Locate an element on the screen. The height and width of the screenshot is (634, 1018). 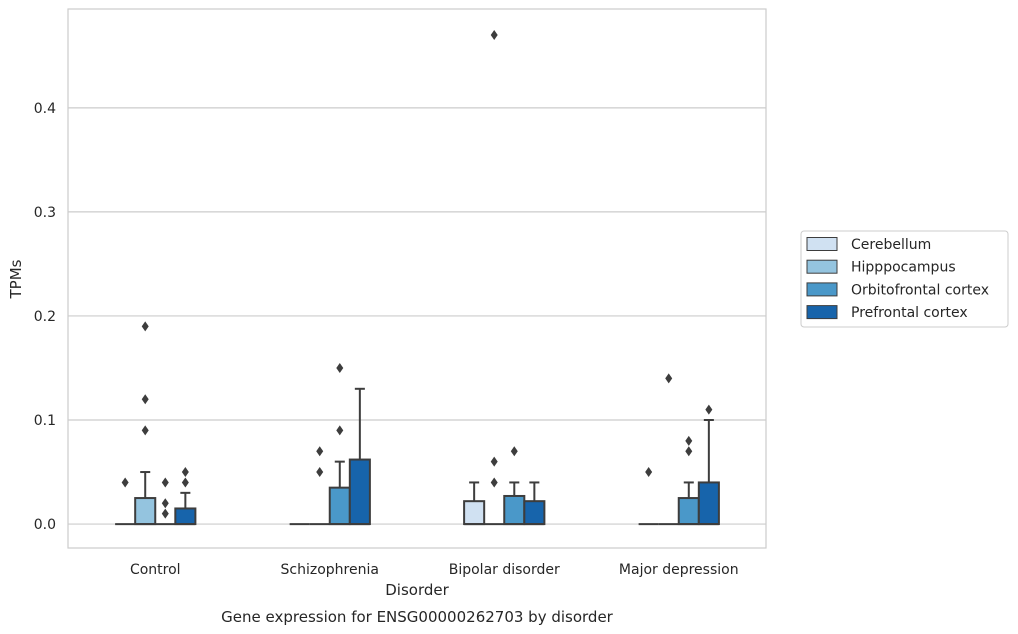
y-tick-label: 0.1 is located at coordinates (45, 421).